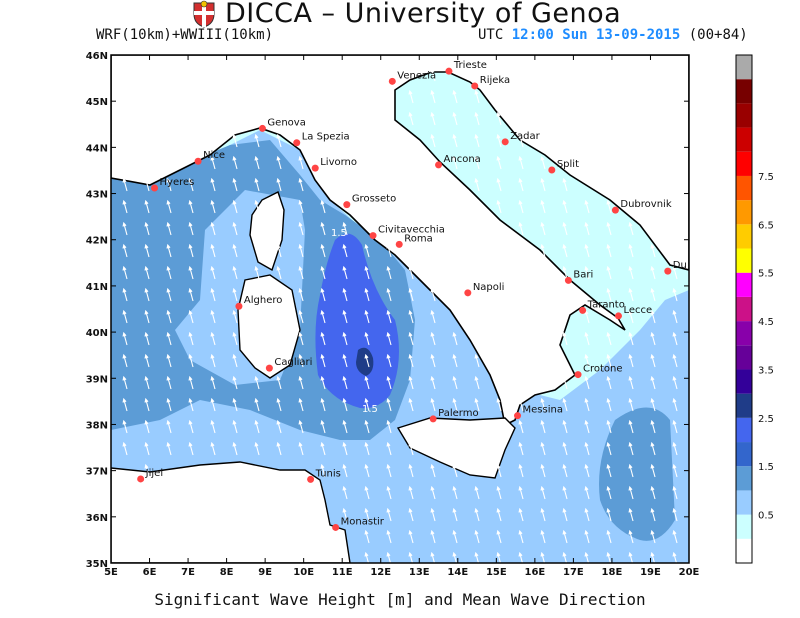 This screenshot has width=800, height=618. Describe the element at coordinates (489, 287) in the screenshot. I see `city-label: Napoli` at that location.